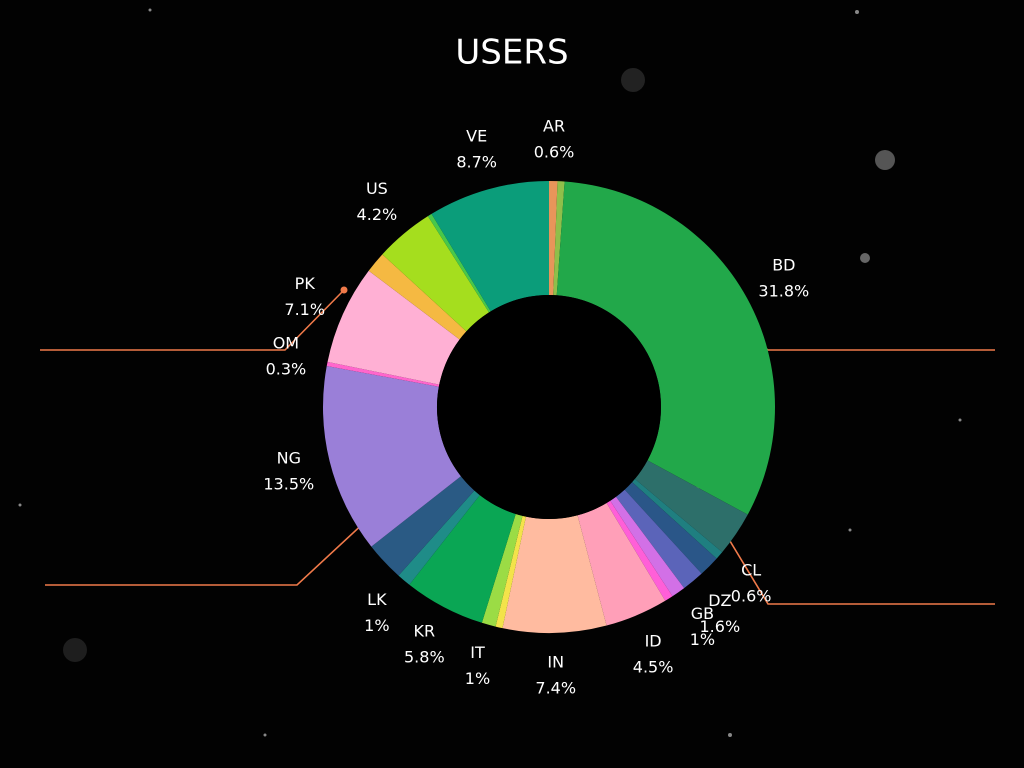 The height and width of the screenshot is (768, 1024). I want to click on slice-value-label: 1.6%, so click(720, 626).